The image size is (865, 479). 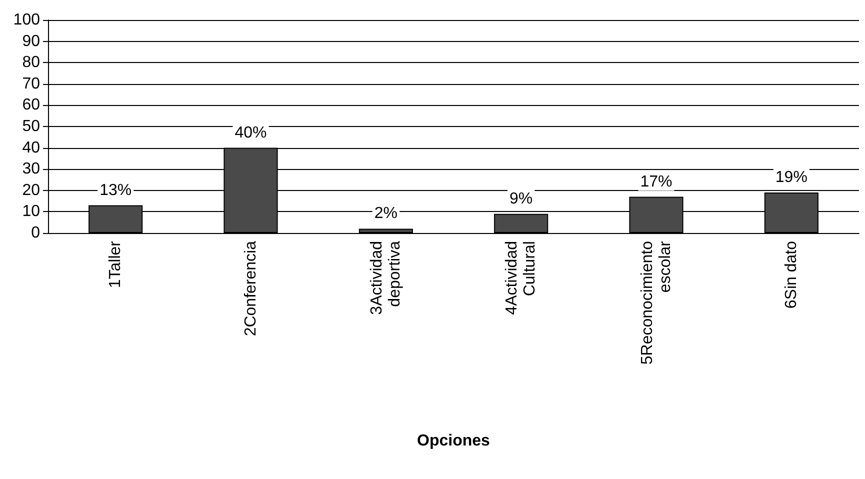 I want to click on y-tick-label: 60, so click(x=31, y=105).